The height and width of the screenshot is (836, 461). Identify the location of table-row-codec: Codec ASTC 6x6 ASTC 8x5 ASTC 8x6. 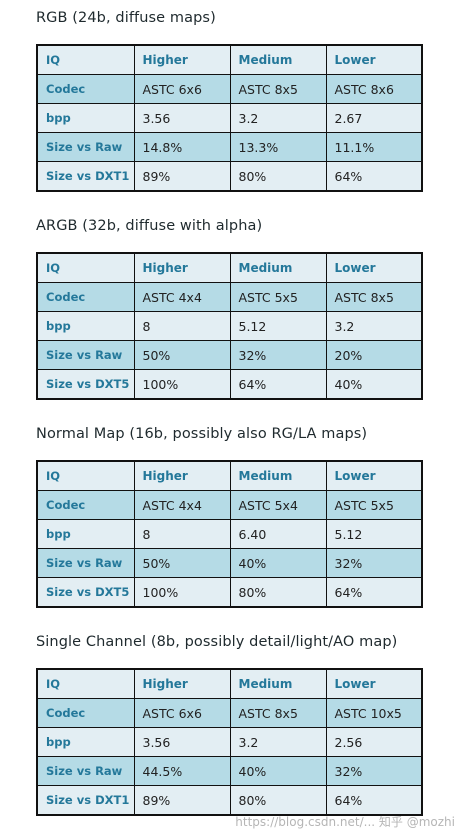
(229, 89).